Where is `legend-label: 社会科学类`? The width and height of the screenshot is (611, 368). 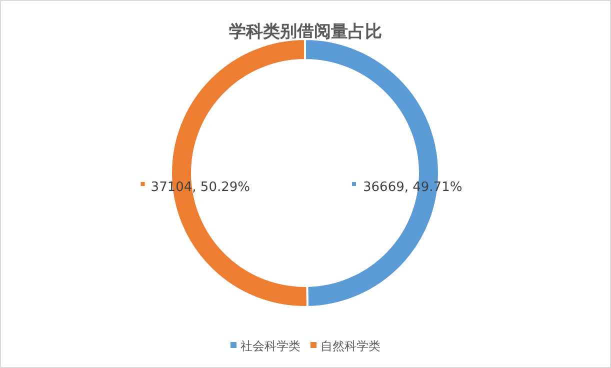
legend-label: 社会科学类 is located at coordinates (270, 346).